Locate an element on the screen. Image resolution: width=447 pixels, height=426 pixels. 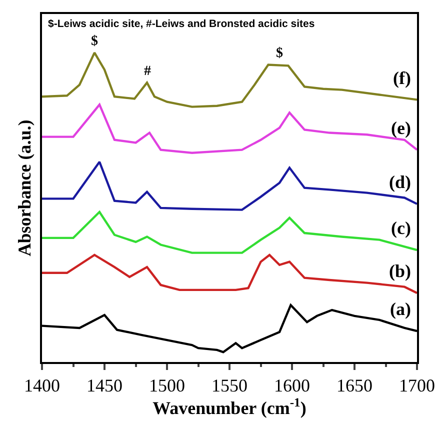
x-axis-title: Wavenumber (cm$^{-1}$) is located at coordinates (229, 407).